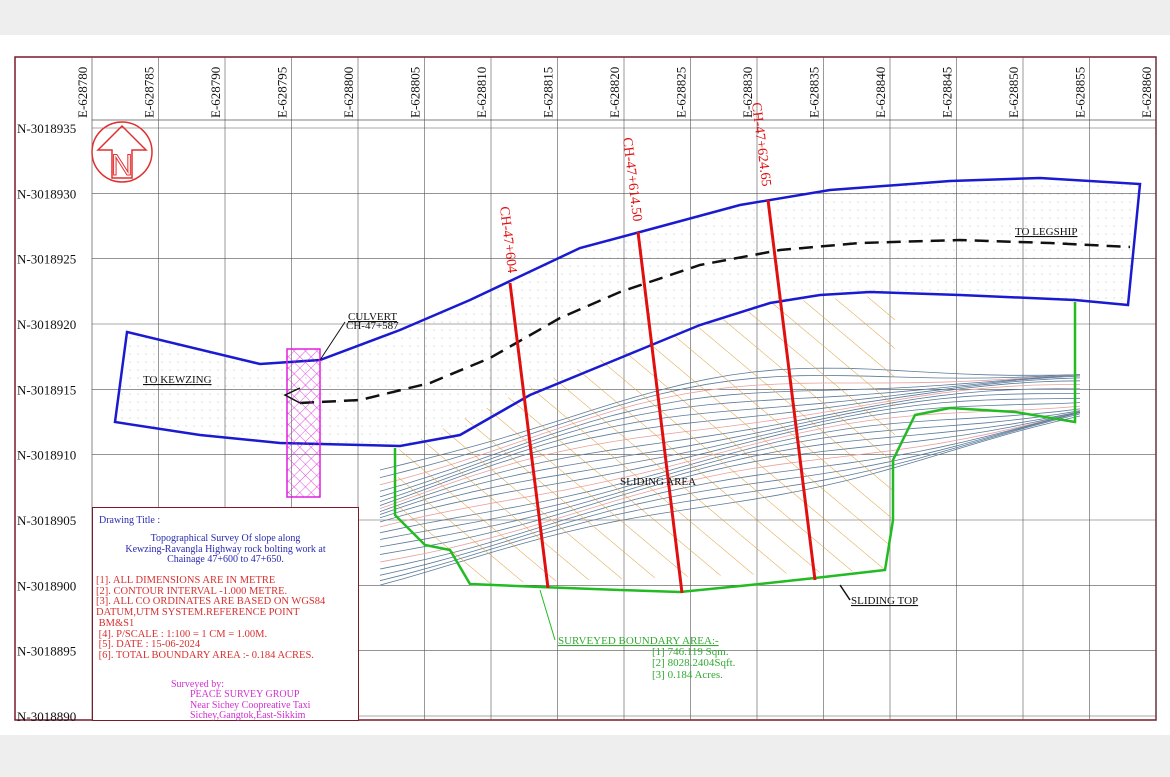 The width and height of the screenshot is (1170, 777). I want to click on company-address: Sichey,Gangtok,East-Sikkim, so click(248, 715).